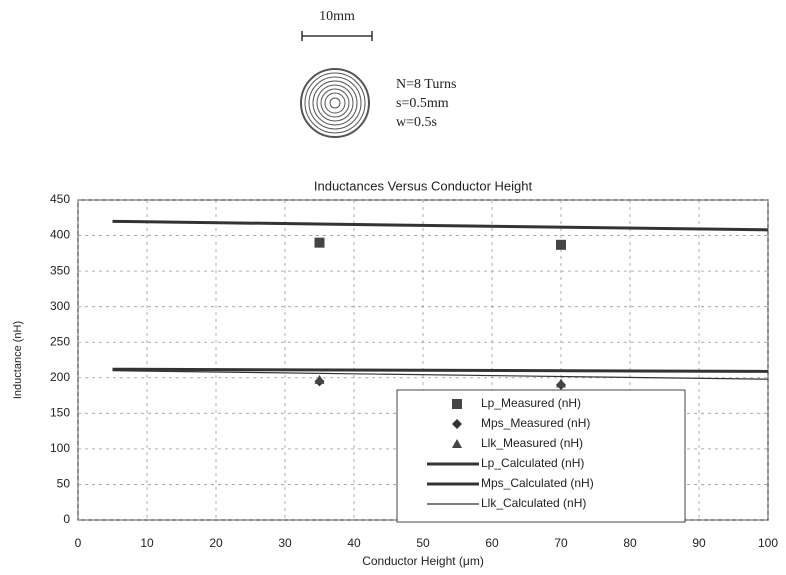 Image resolution: width=786 pixels, height=575 pixels. Describe the element at coordinates (147, 543) in the screenshot. I see `x-tick-label: 10` at that location.